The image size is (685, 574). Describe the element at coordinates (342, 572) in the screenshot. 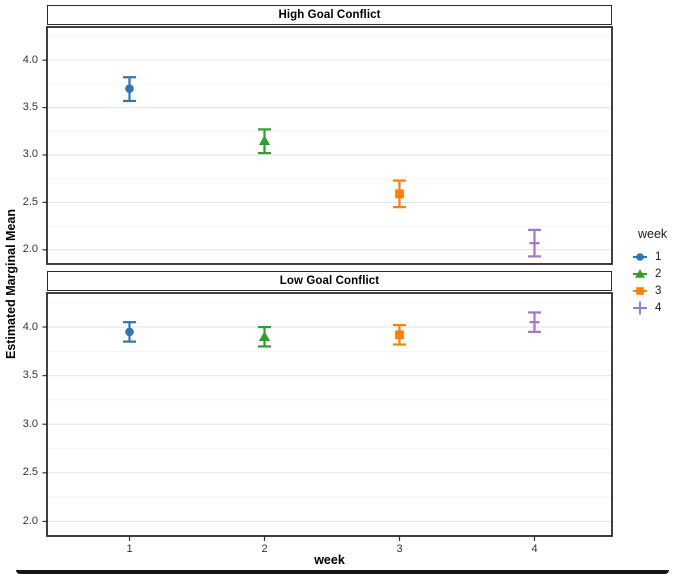

I see `window-bottom-edge` at that location.